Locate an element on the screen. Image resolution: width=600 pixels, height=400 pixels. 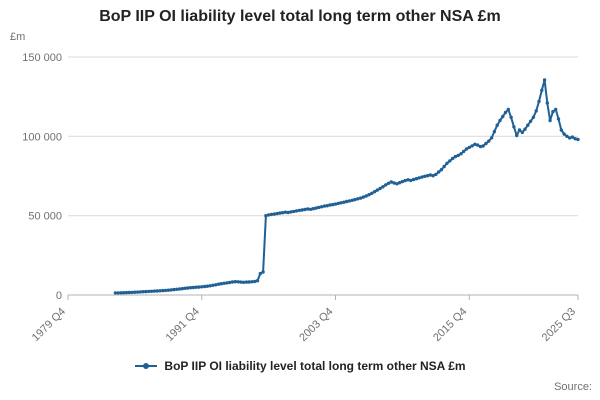
source-label: Source: is located at coordinates (573, 387).